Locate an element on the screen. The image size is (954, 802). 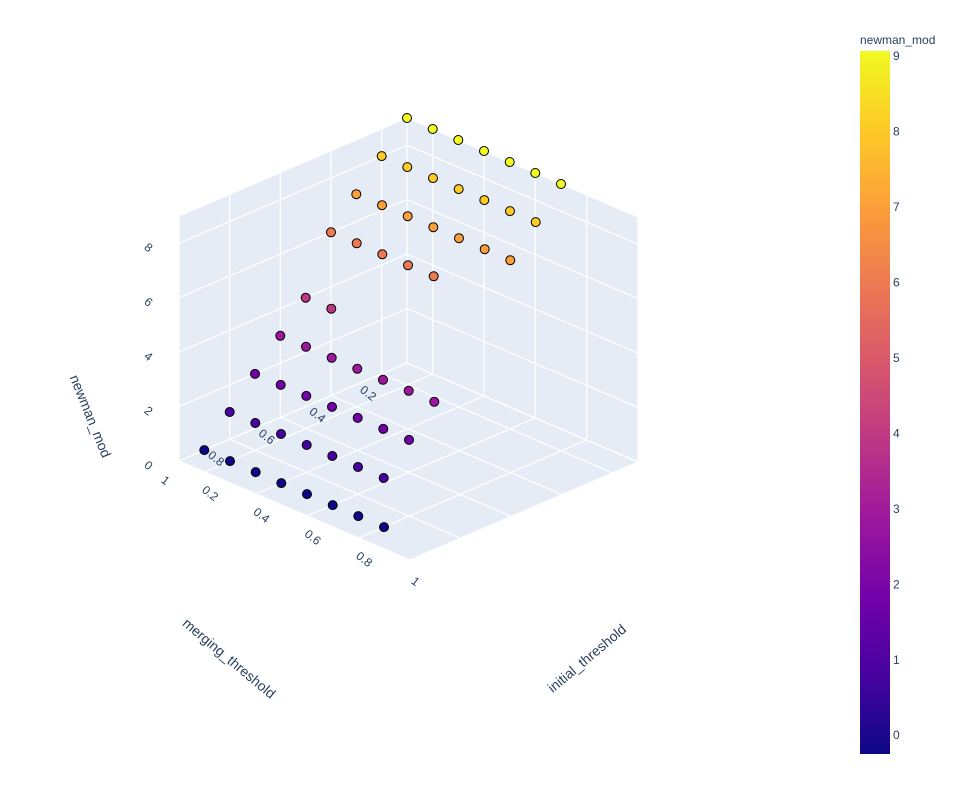
colorbar-tick-label: 0 is located at coordinates (896, 735).